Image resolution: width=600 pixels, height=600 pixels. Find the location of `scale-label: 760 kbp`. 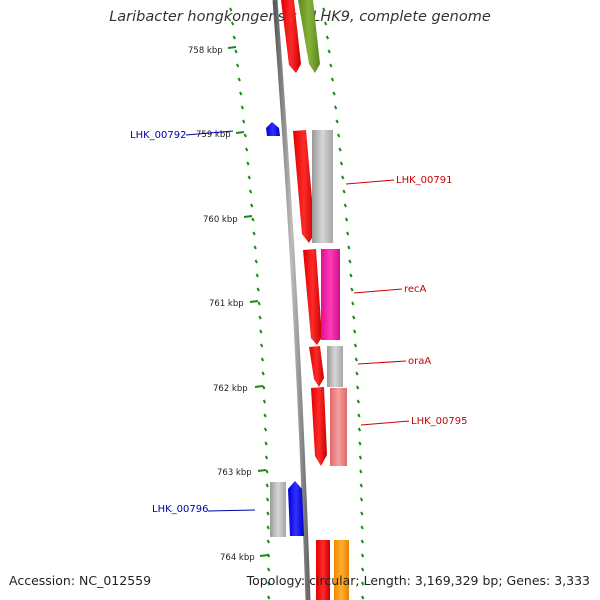

scale-label: 760 kbp is located at coordinates (220, 220).